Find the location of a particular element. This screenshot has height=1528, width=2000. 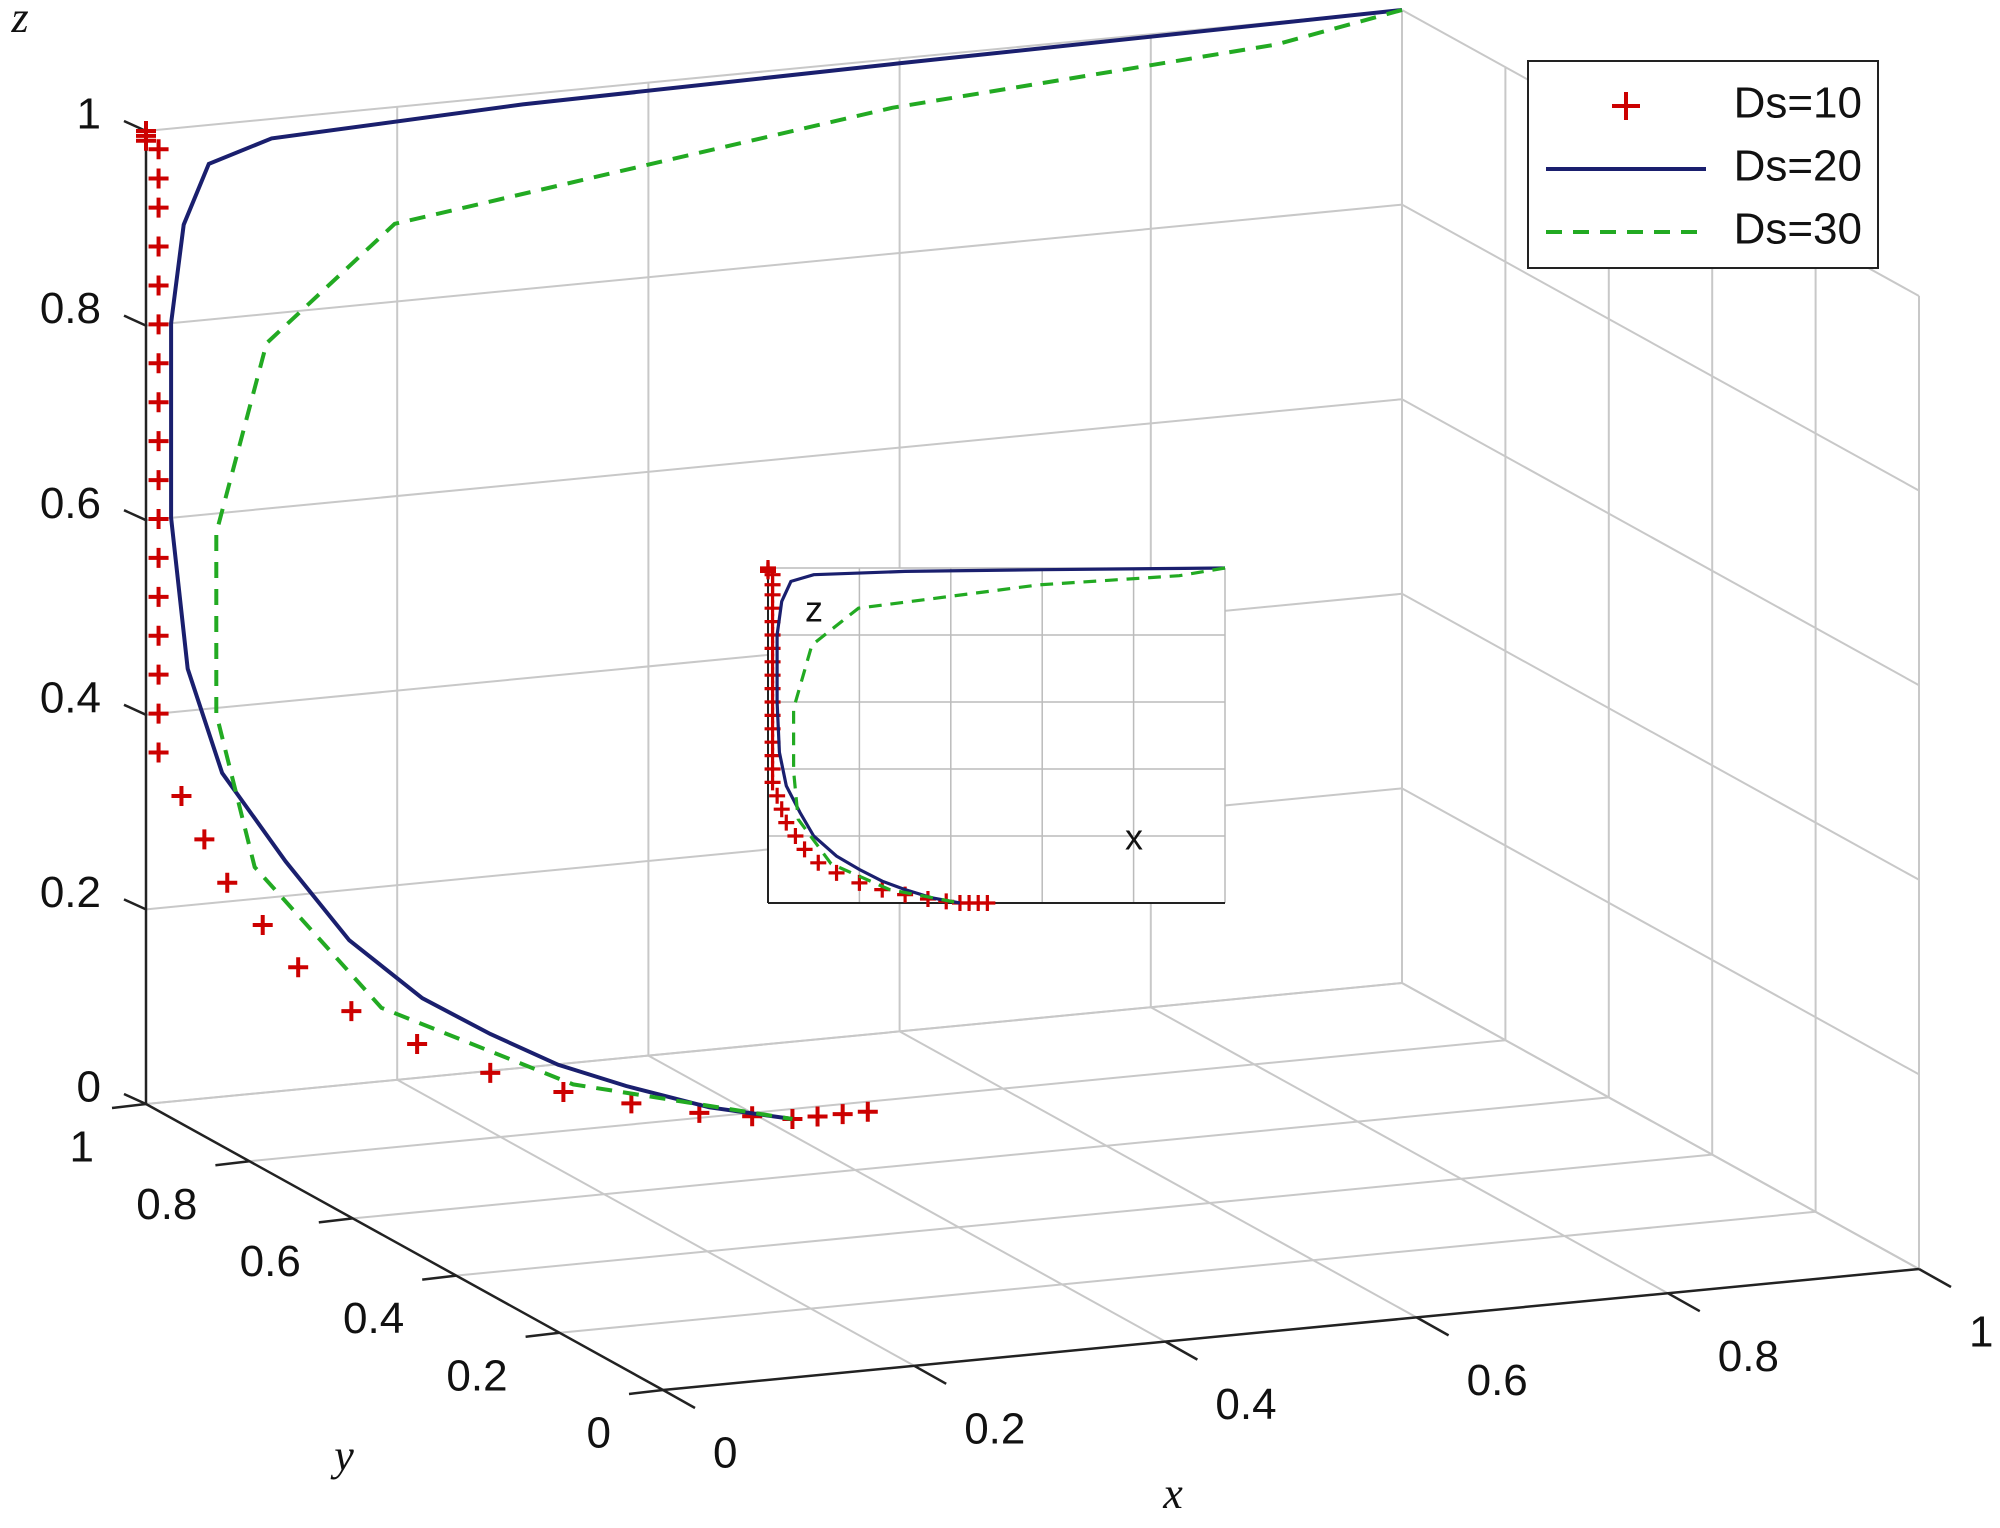

legend-marker is located at coordinates (1626, 106).